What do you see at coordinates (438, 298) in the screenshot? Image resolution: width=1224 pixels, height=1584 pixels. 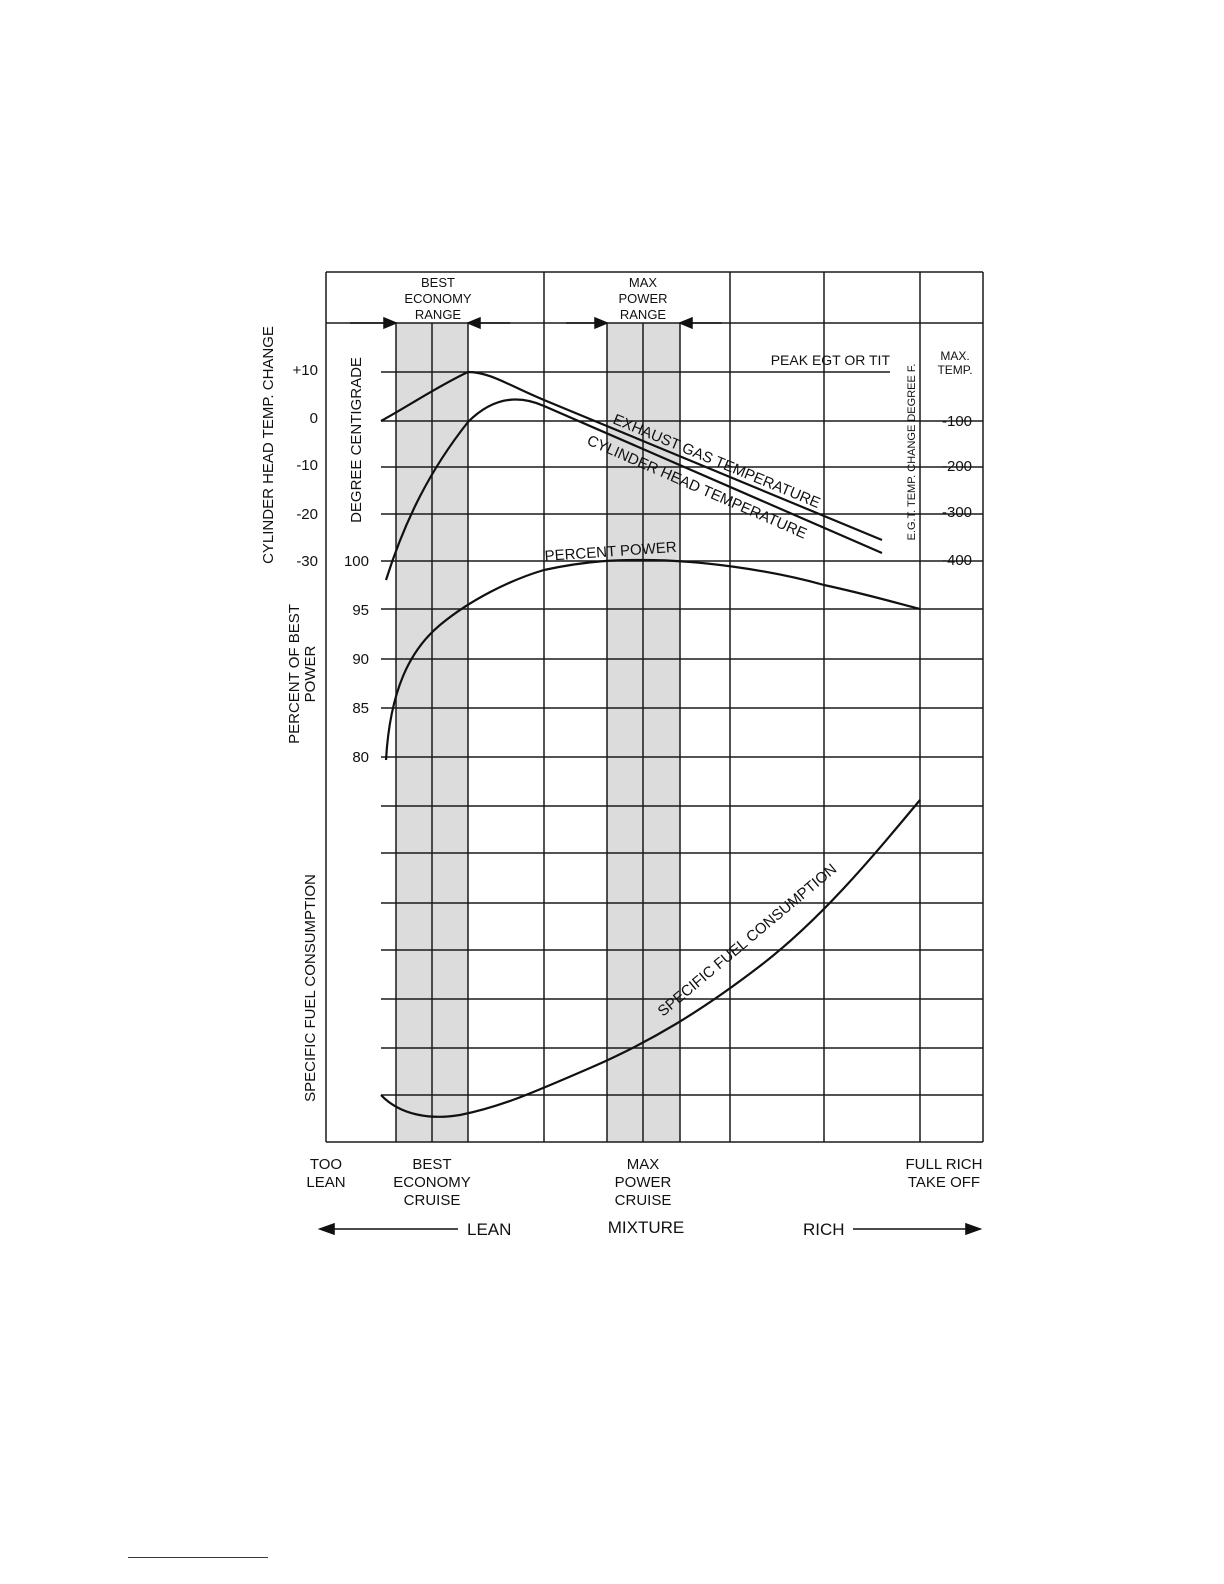 I see `best-economy-range-label: BEST ECONOMY RANGE` at bounding box center [438, 298].